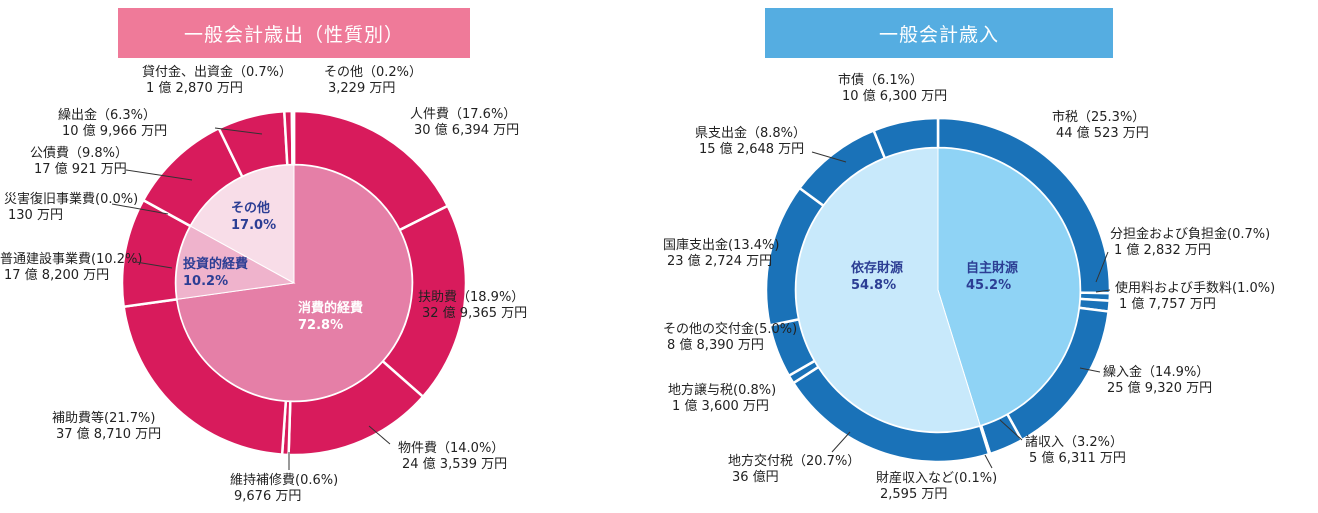  Describe the element at coordinates (938, 34) in the screenshot. I see `revenue-title: 一般会計歳入` at that location.